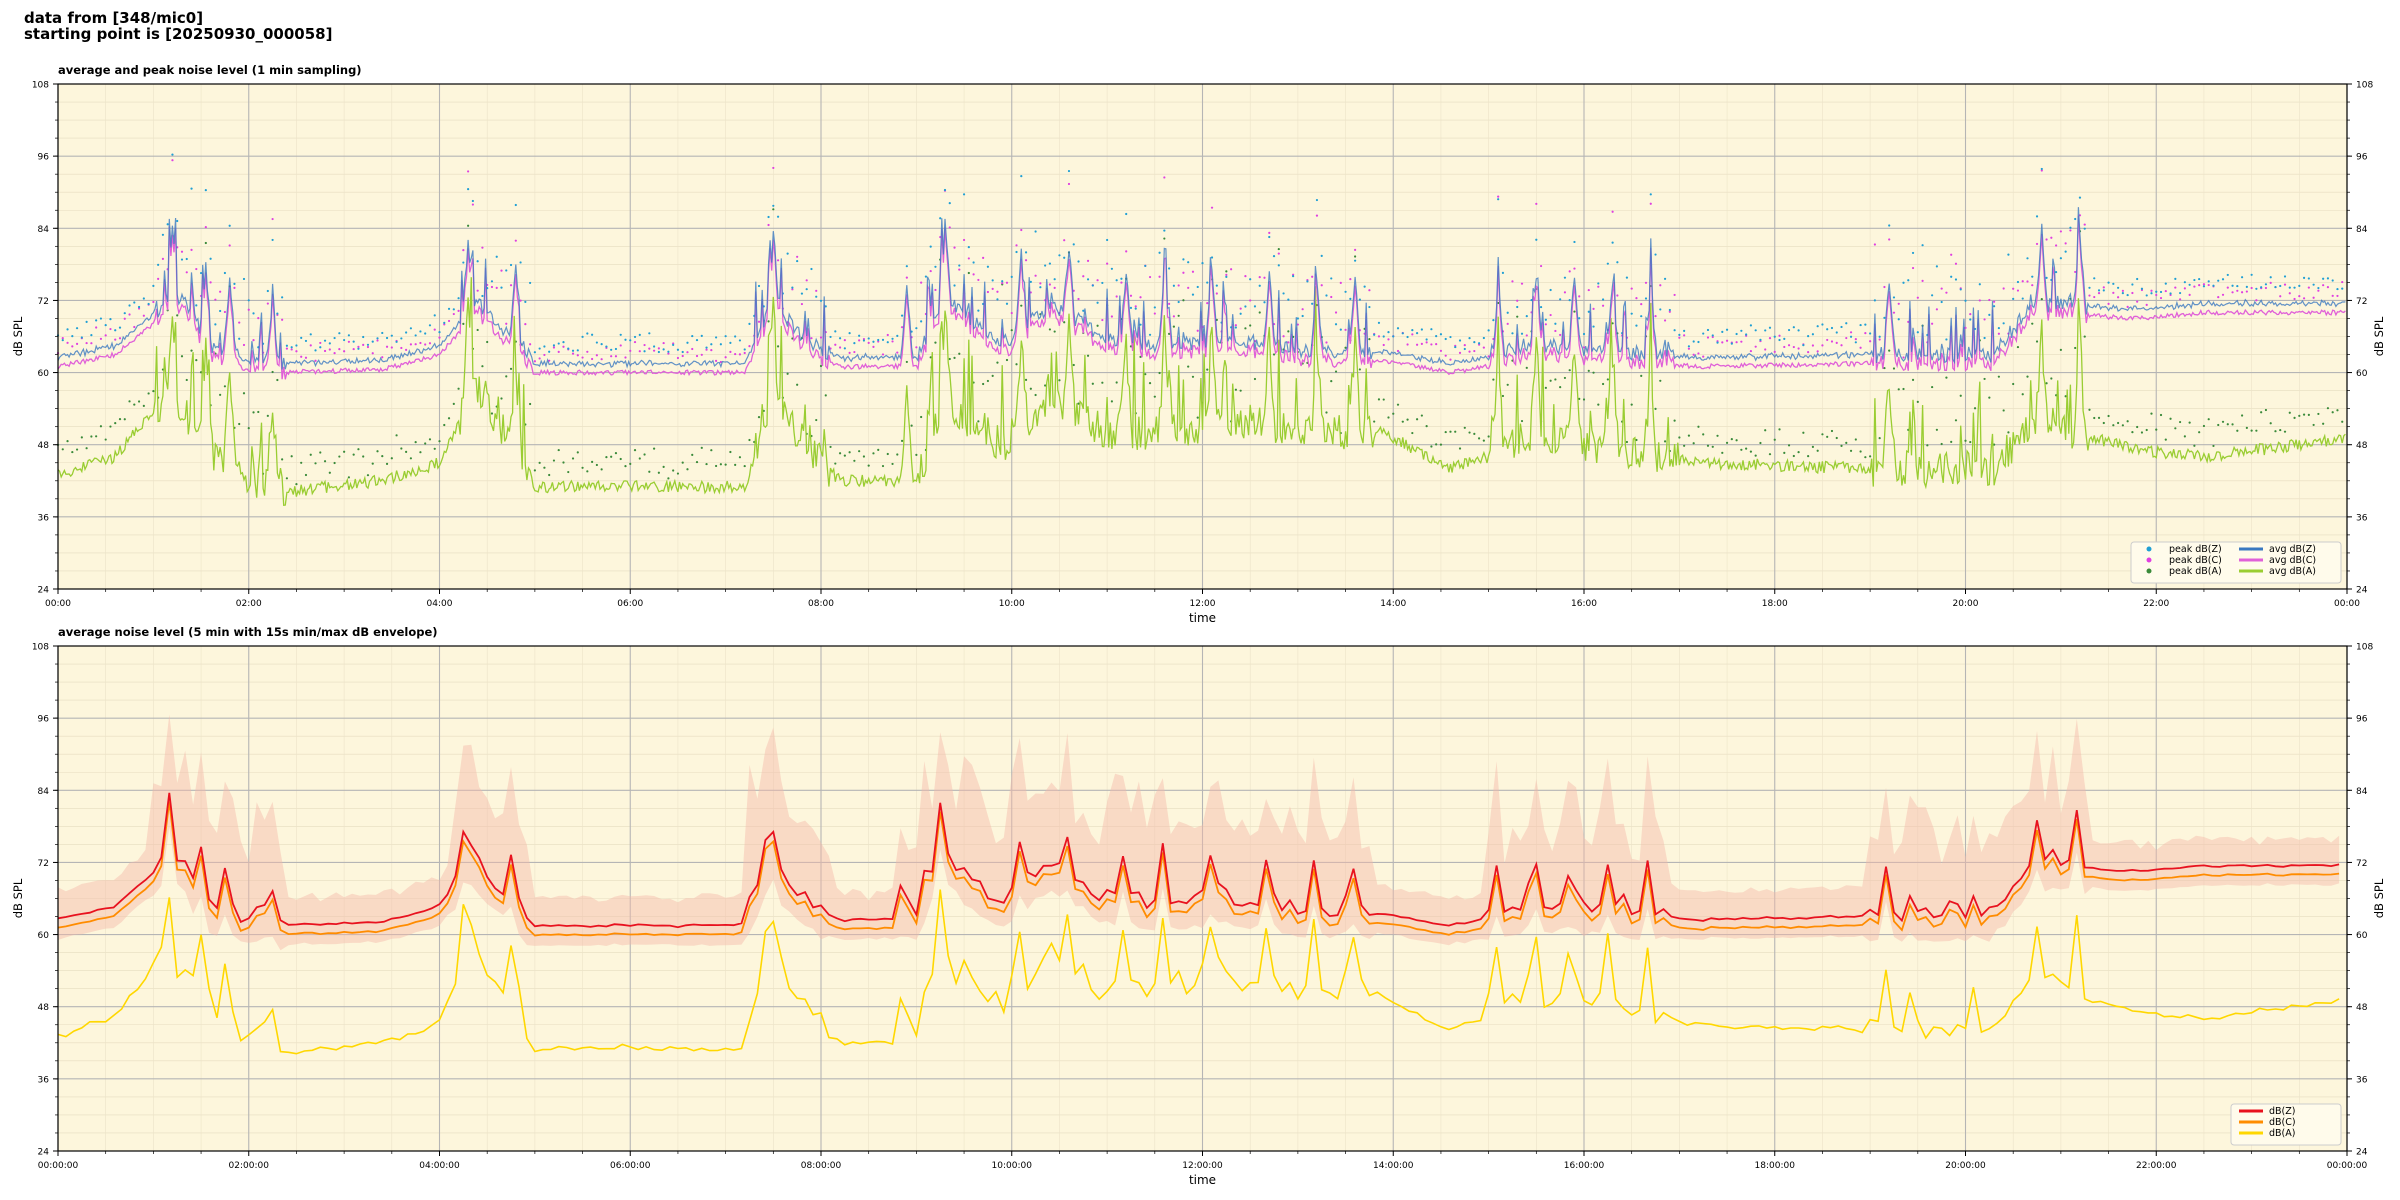 This screenshot has height=1200, width=2400. What do you see at coordinates (58, 1166) in the screenshot?
I see `x-tick-label: 00:00:00` at bounding box center [58, 1166].